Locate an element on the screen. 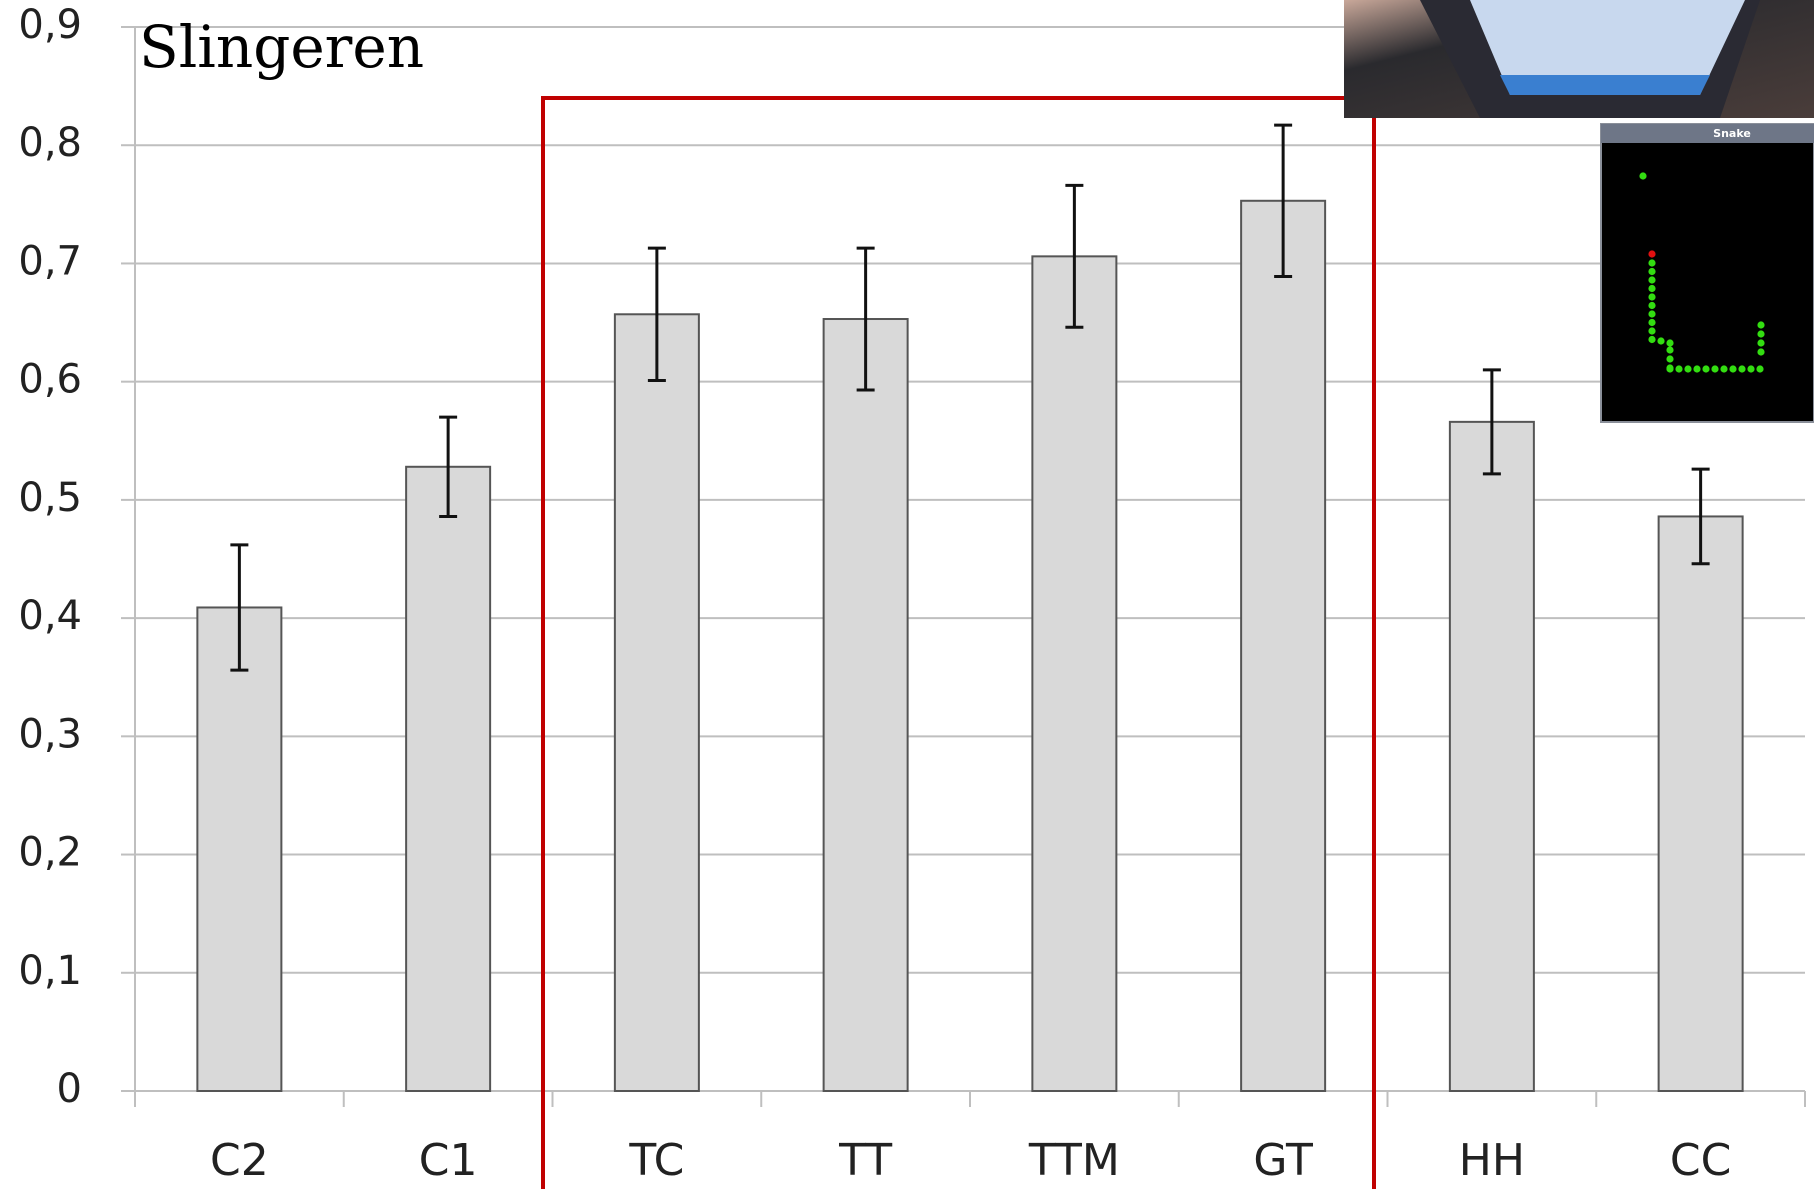 The width and height of the screenshot is (1814, 1189). y-tick-label: 0,5 is located at coordinates (50, 498).